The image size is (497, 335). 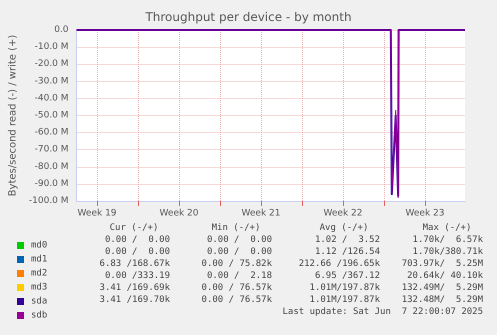 What do you see at coordinates (443, 264) in the screenshot?
I see `text: 703.97k/ 5.25M` at bounding box center [443, 264].